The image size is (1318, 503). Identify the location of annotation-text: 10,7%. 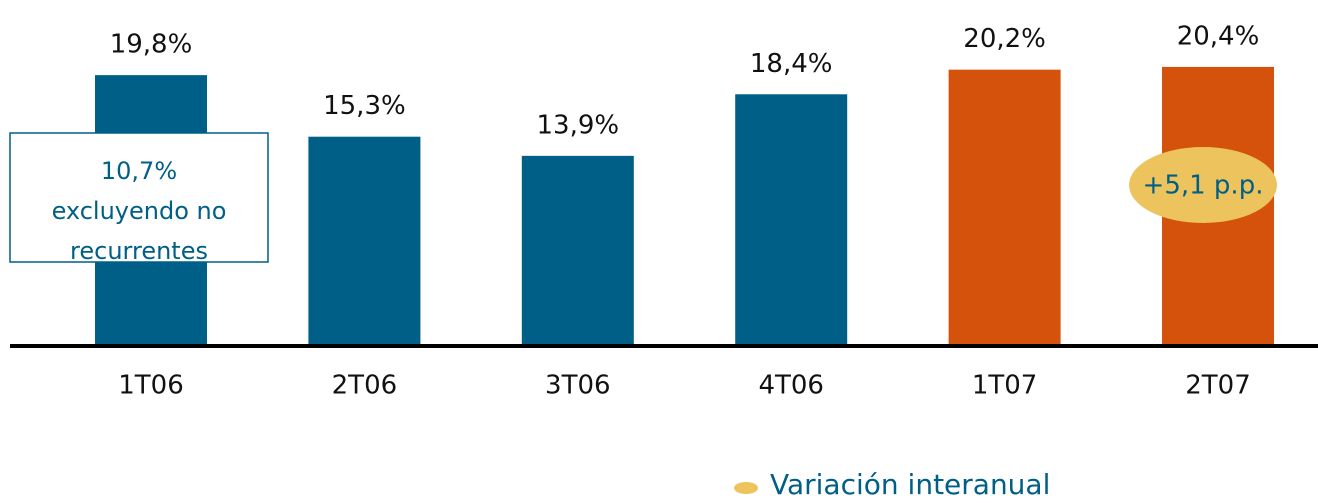
(139, 171).